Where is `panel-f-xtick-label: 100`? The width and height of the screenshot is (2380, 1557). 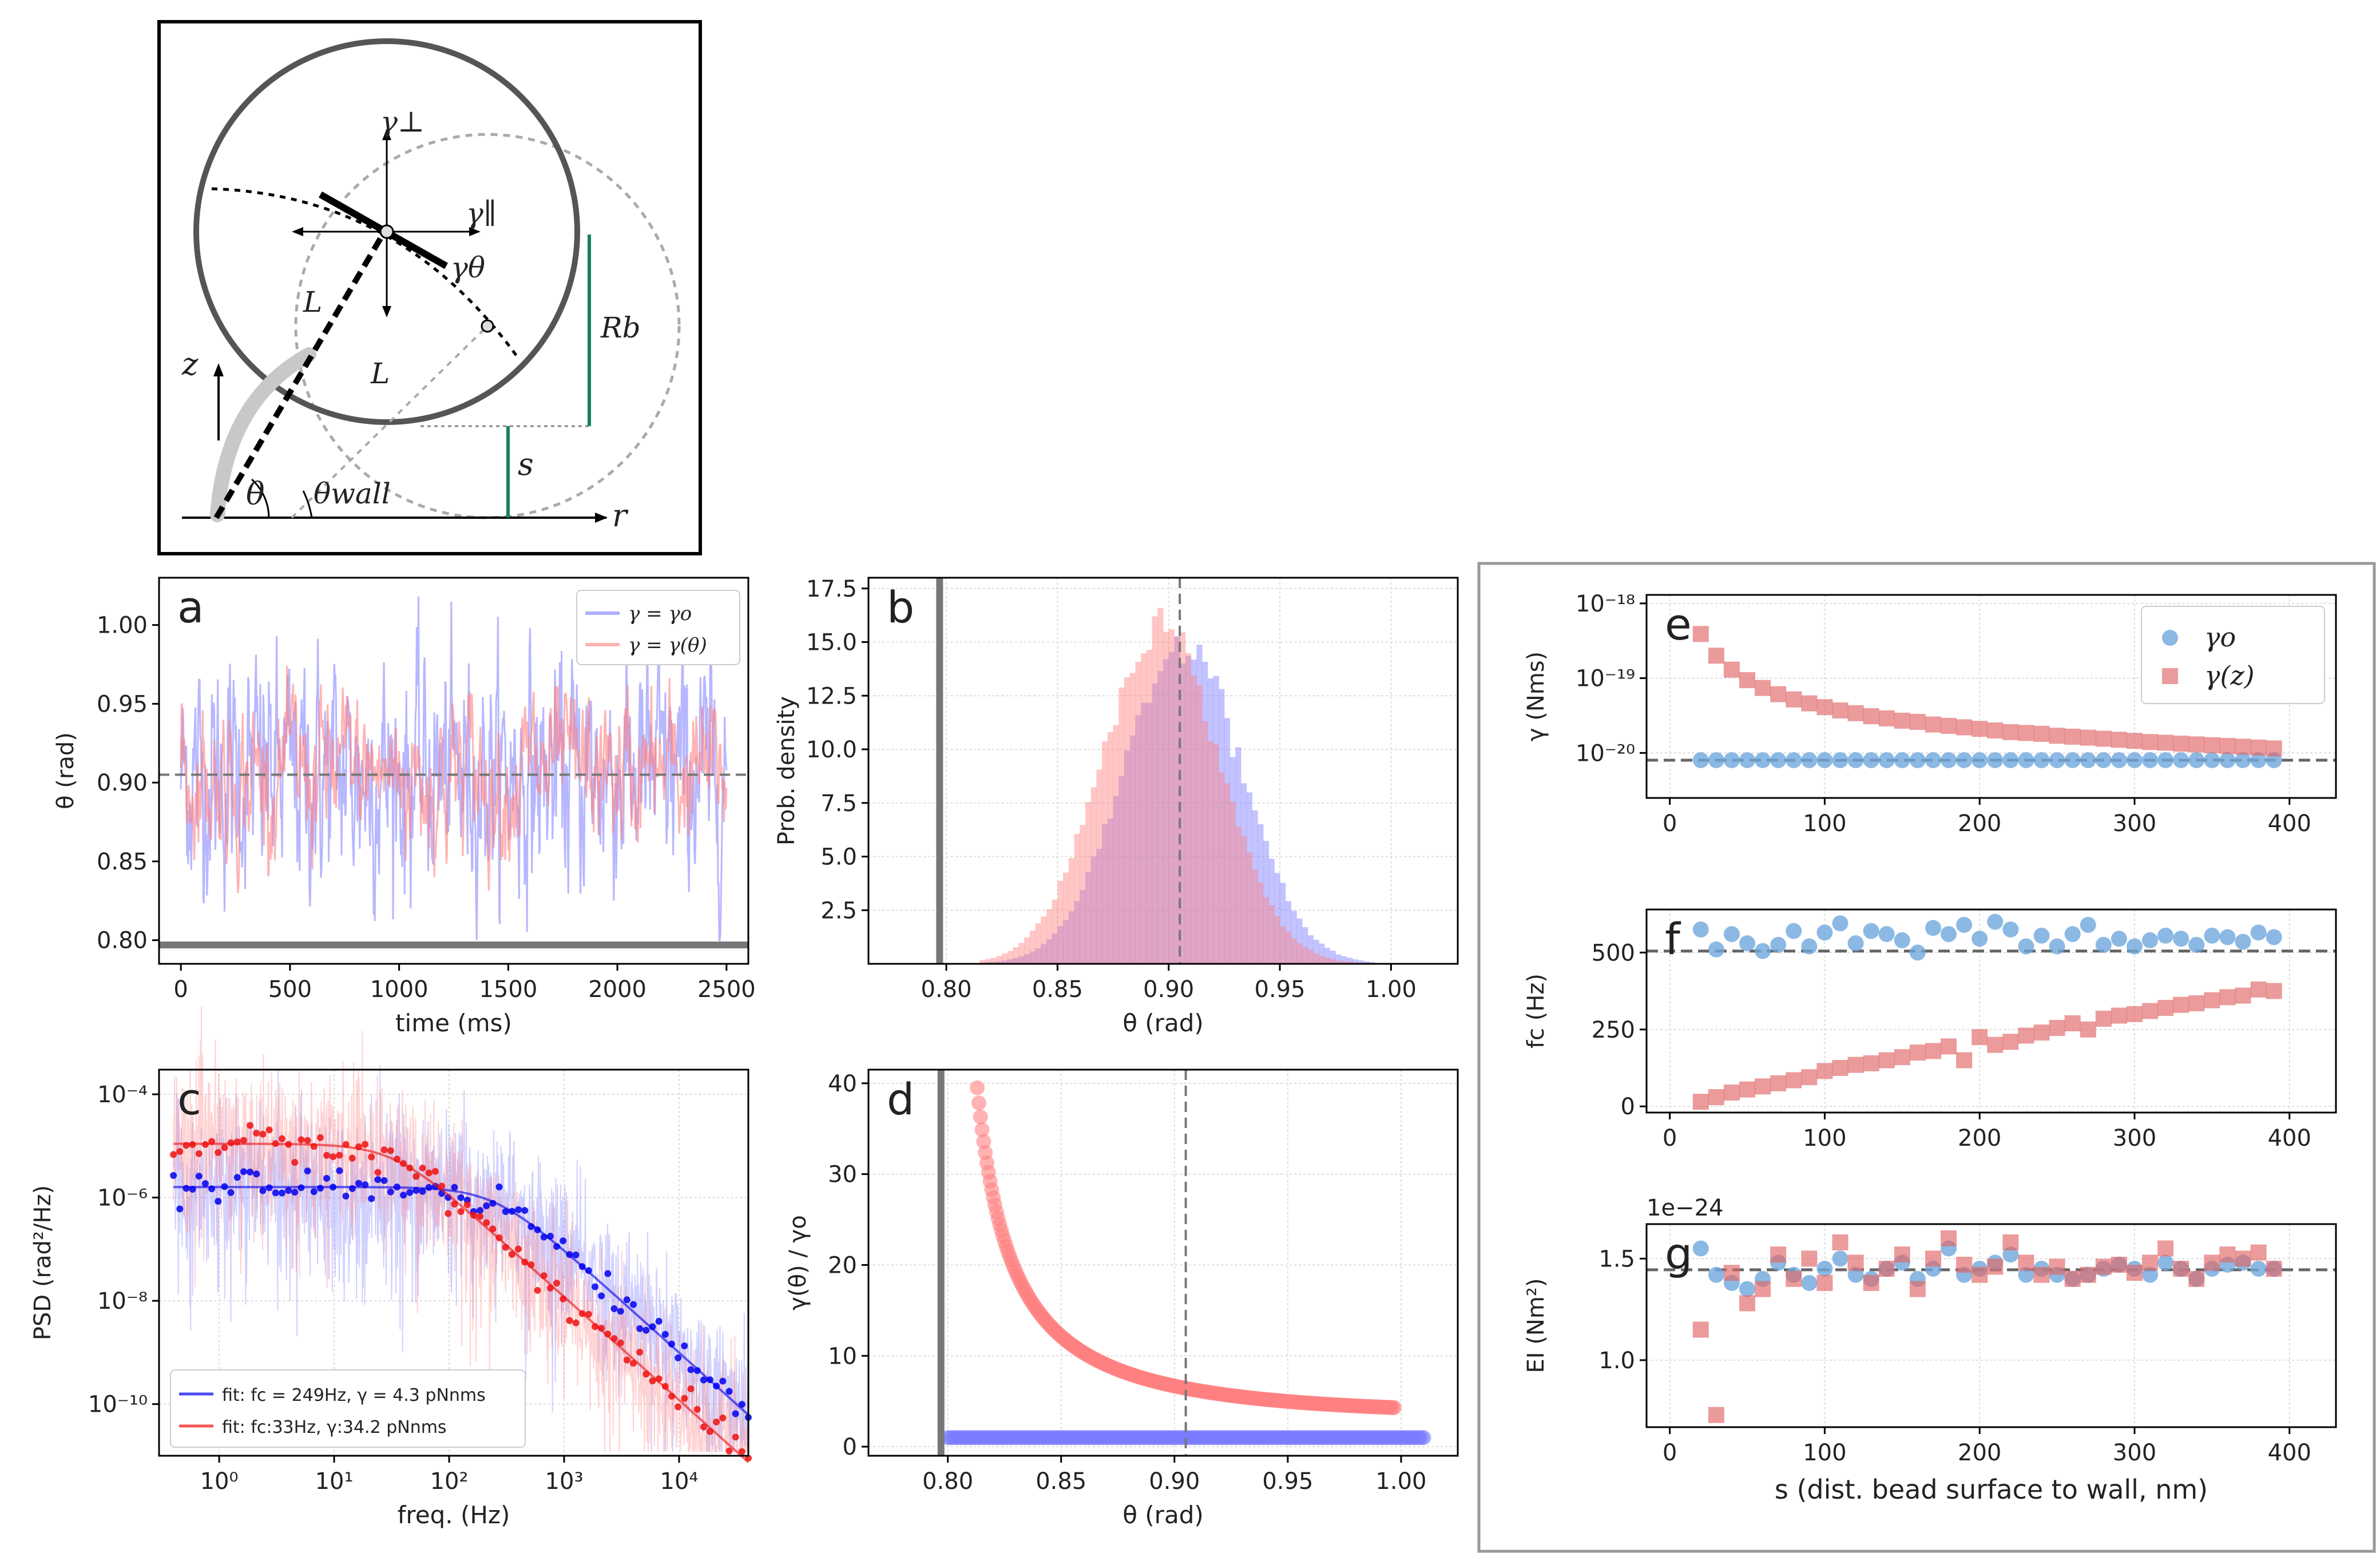
panel-f-xtick-label: 100 is located at coordinates (1824, 1138).